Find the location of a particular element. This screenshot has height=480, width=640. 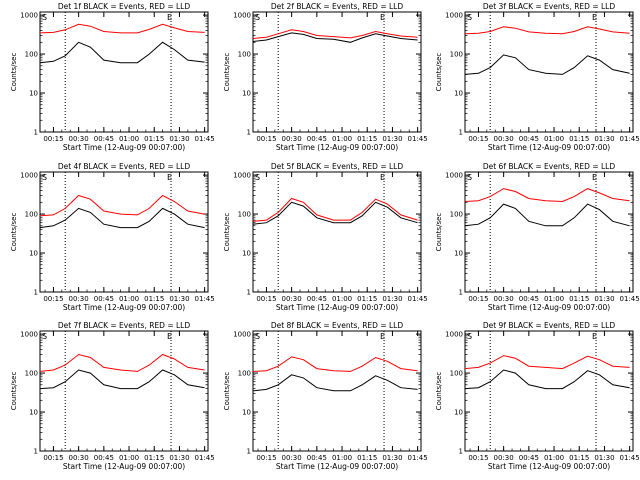

panel-title: Det 7f BLACK = Events, RED = LLD is located at coordinates (124, 325).